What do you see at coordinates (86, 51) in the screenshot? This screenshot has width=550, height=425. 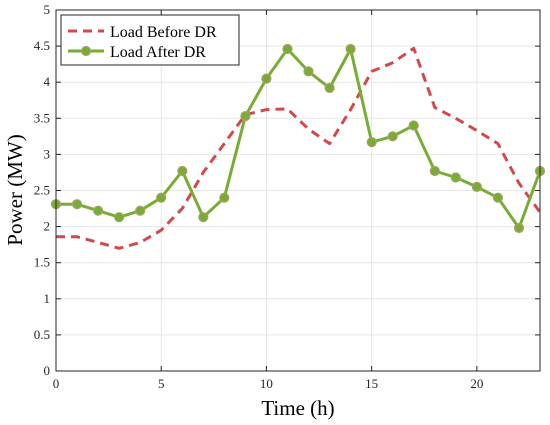 I see `legend-marker-after` at bounding box center [86, 51].